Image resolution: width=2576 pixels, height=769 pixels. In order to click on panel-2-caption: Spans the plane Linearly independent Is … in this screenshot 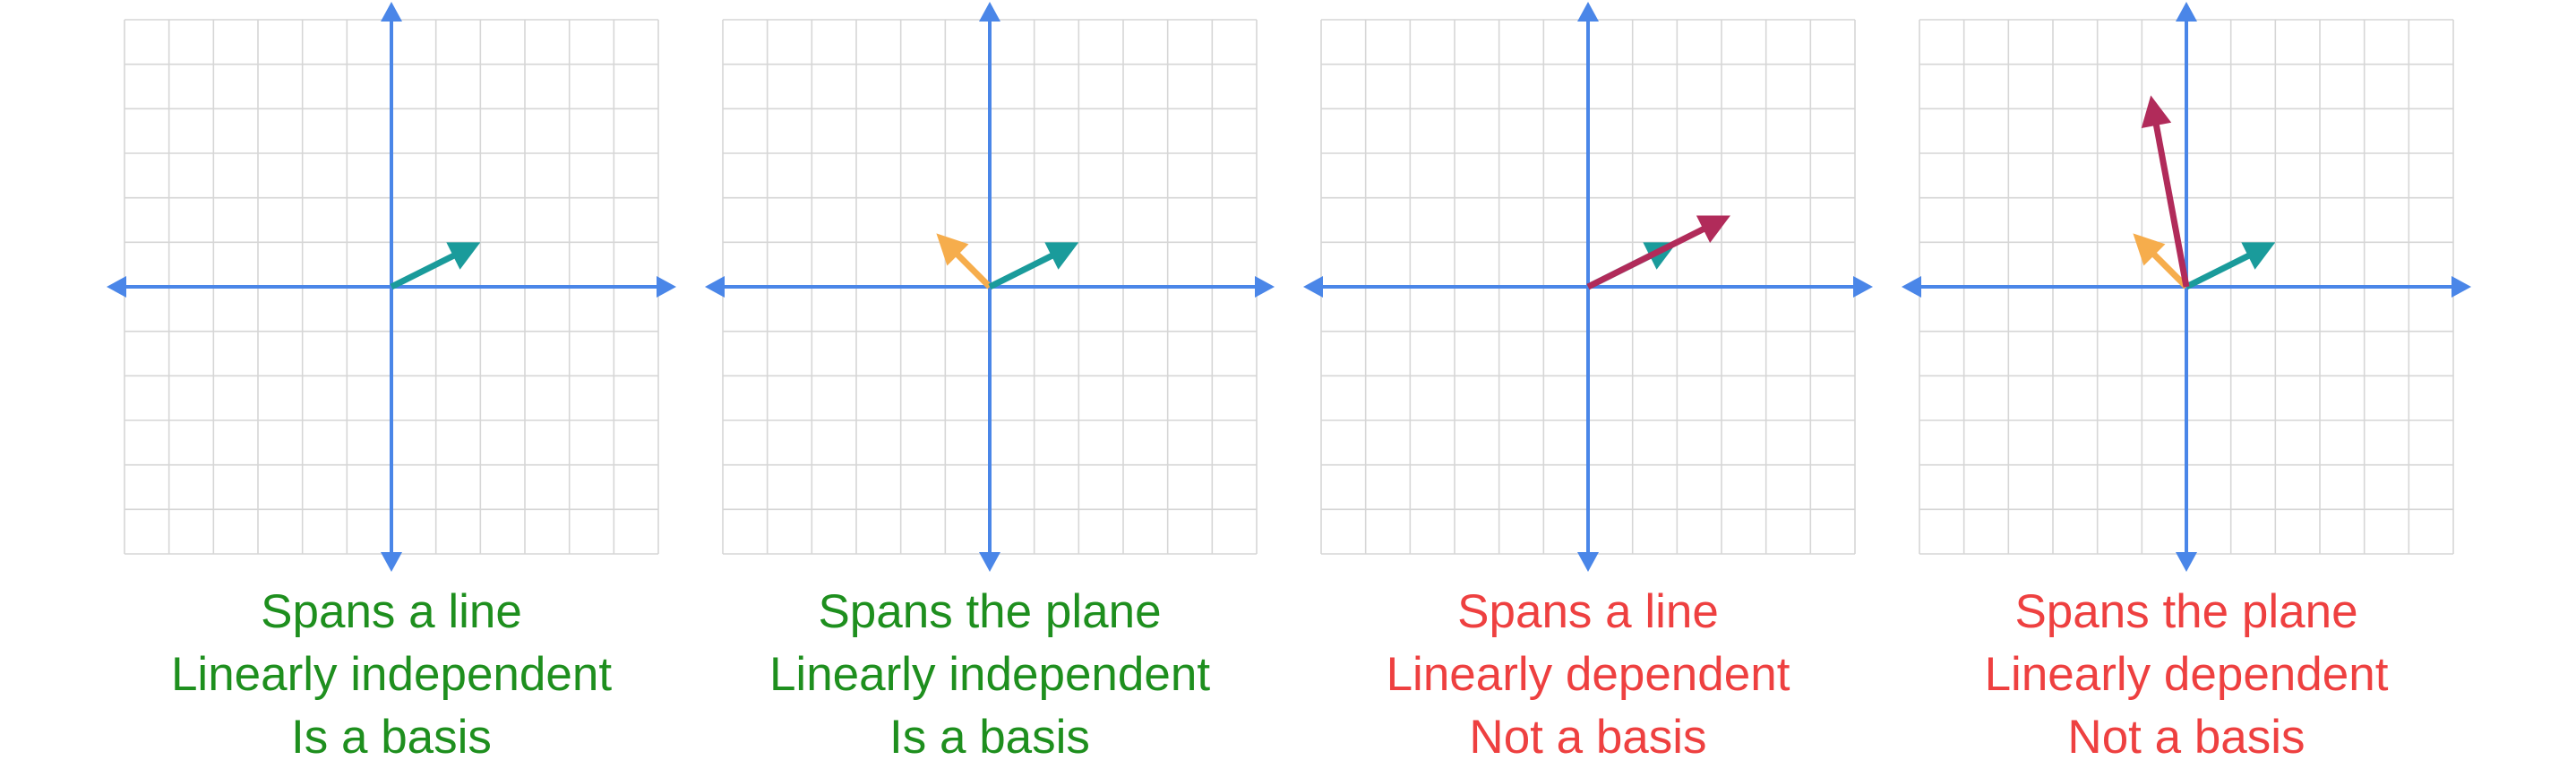, I will do `click(989, 675)`.